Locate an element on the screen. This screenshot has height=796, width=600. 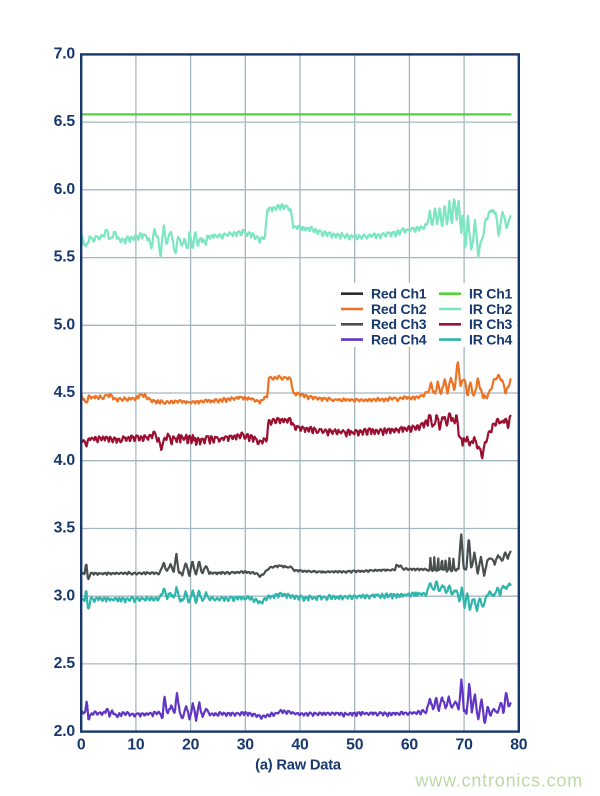
svg-text: Red Ch4 is located at coordinates (399, 339).